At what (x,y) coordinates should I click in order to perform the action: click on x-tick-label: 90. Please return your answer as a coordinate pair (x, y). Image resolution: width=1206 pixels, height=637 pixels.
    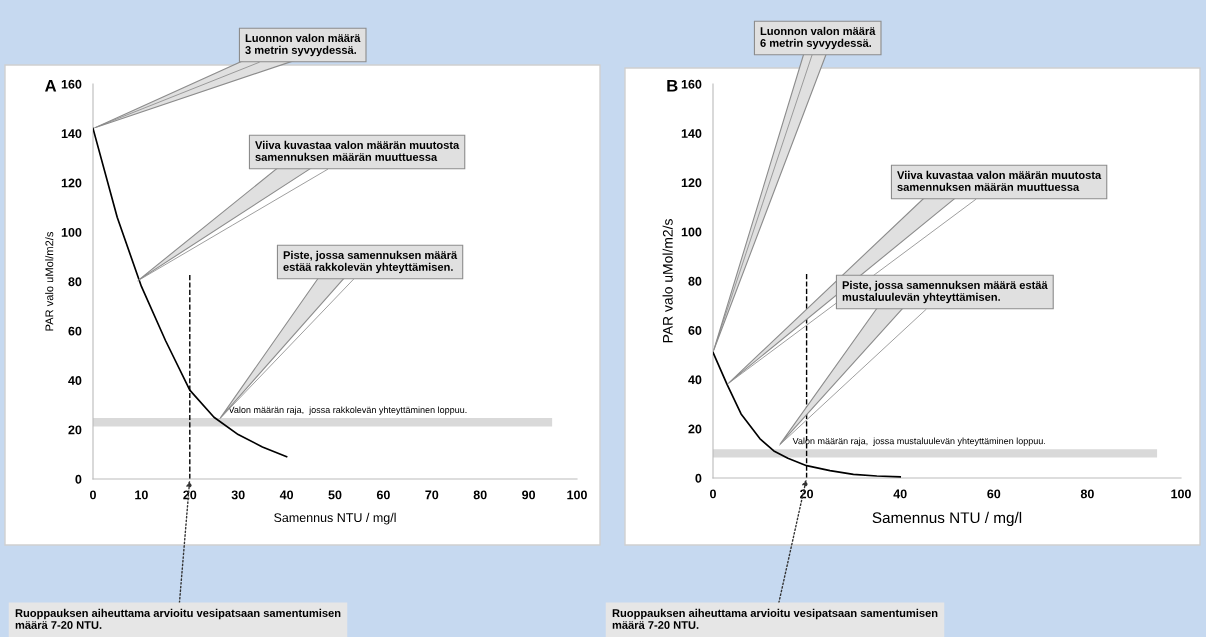
    Looking at the image, I should click on (529, 495).